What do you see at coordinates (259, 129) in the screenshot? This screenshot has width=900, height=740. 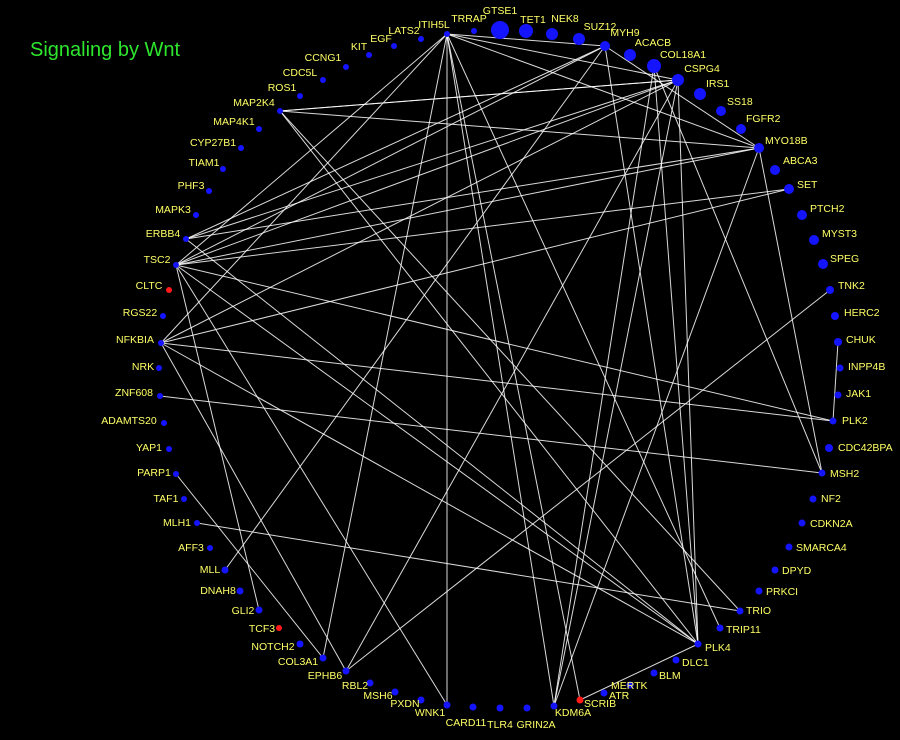 I see `node-map4k1` at bounding box center [259, 129].